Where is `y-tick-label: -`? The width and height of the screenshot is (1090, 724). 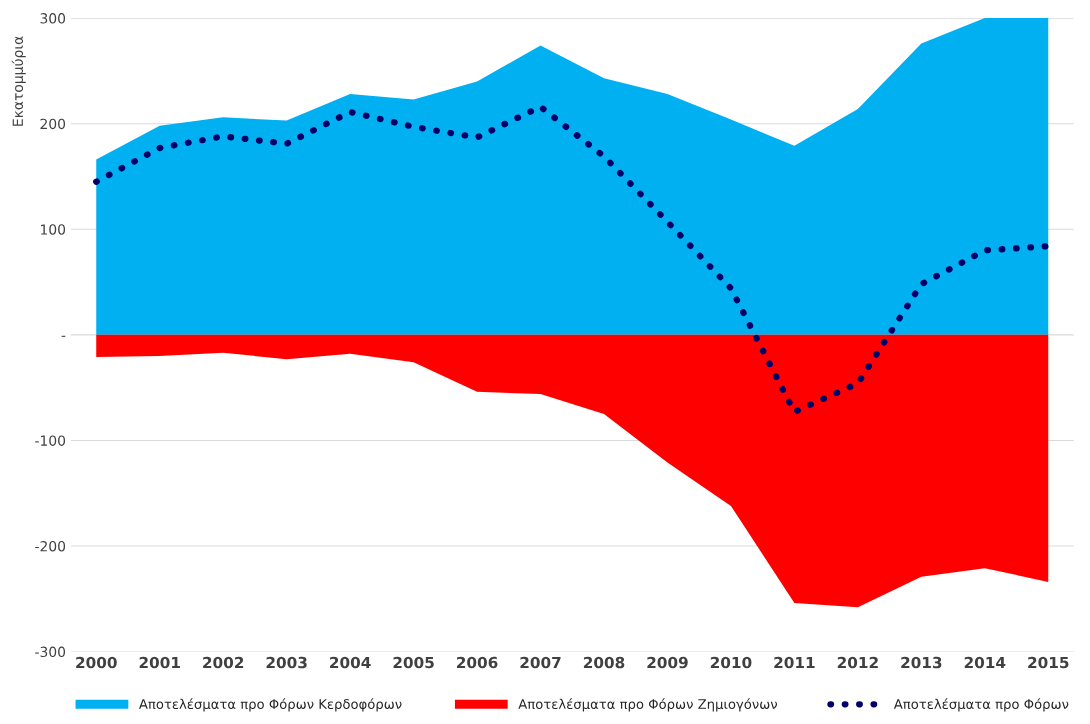
y-tick-label: - is located at coordinates (63, 336).